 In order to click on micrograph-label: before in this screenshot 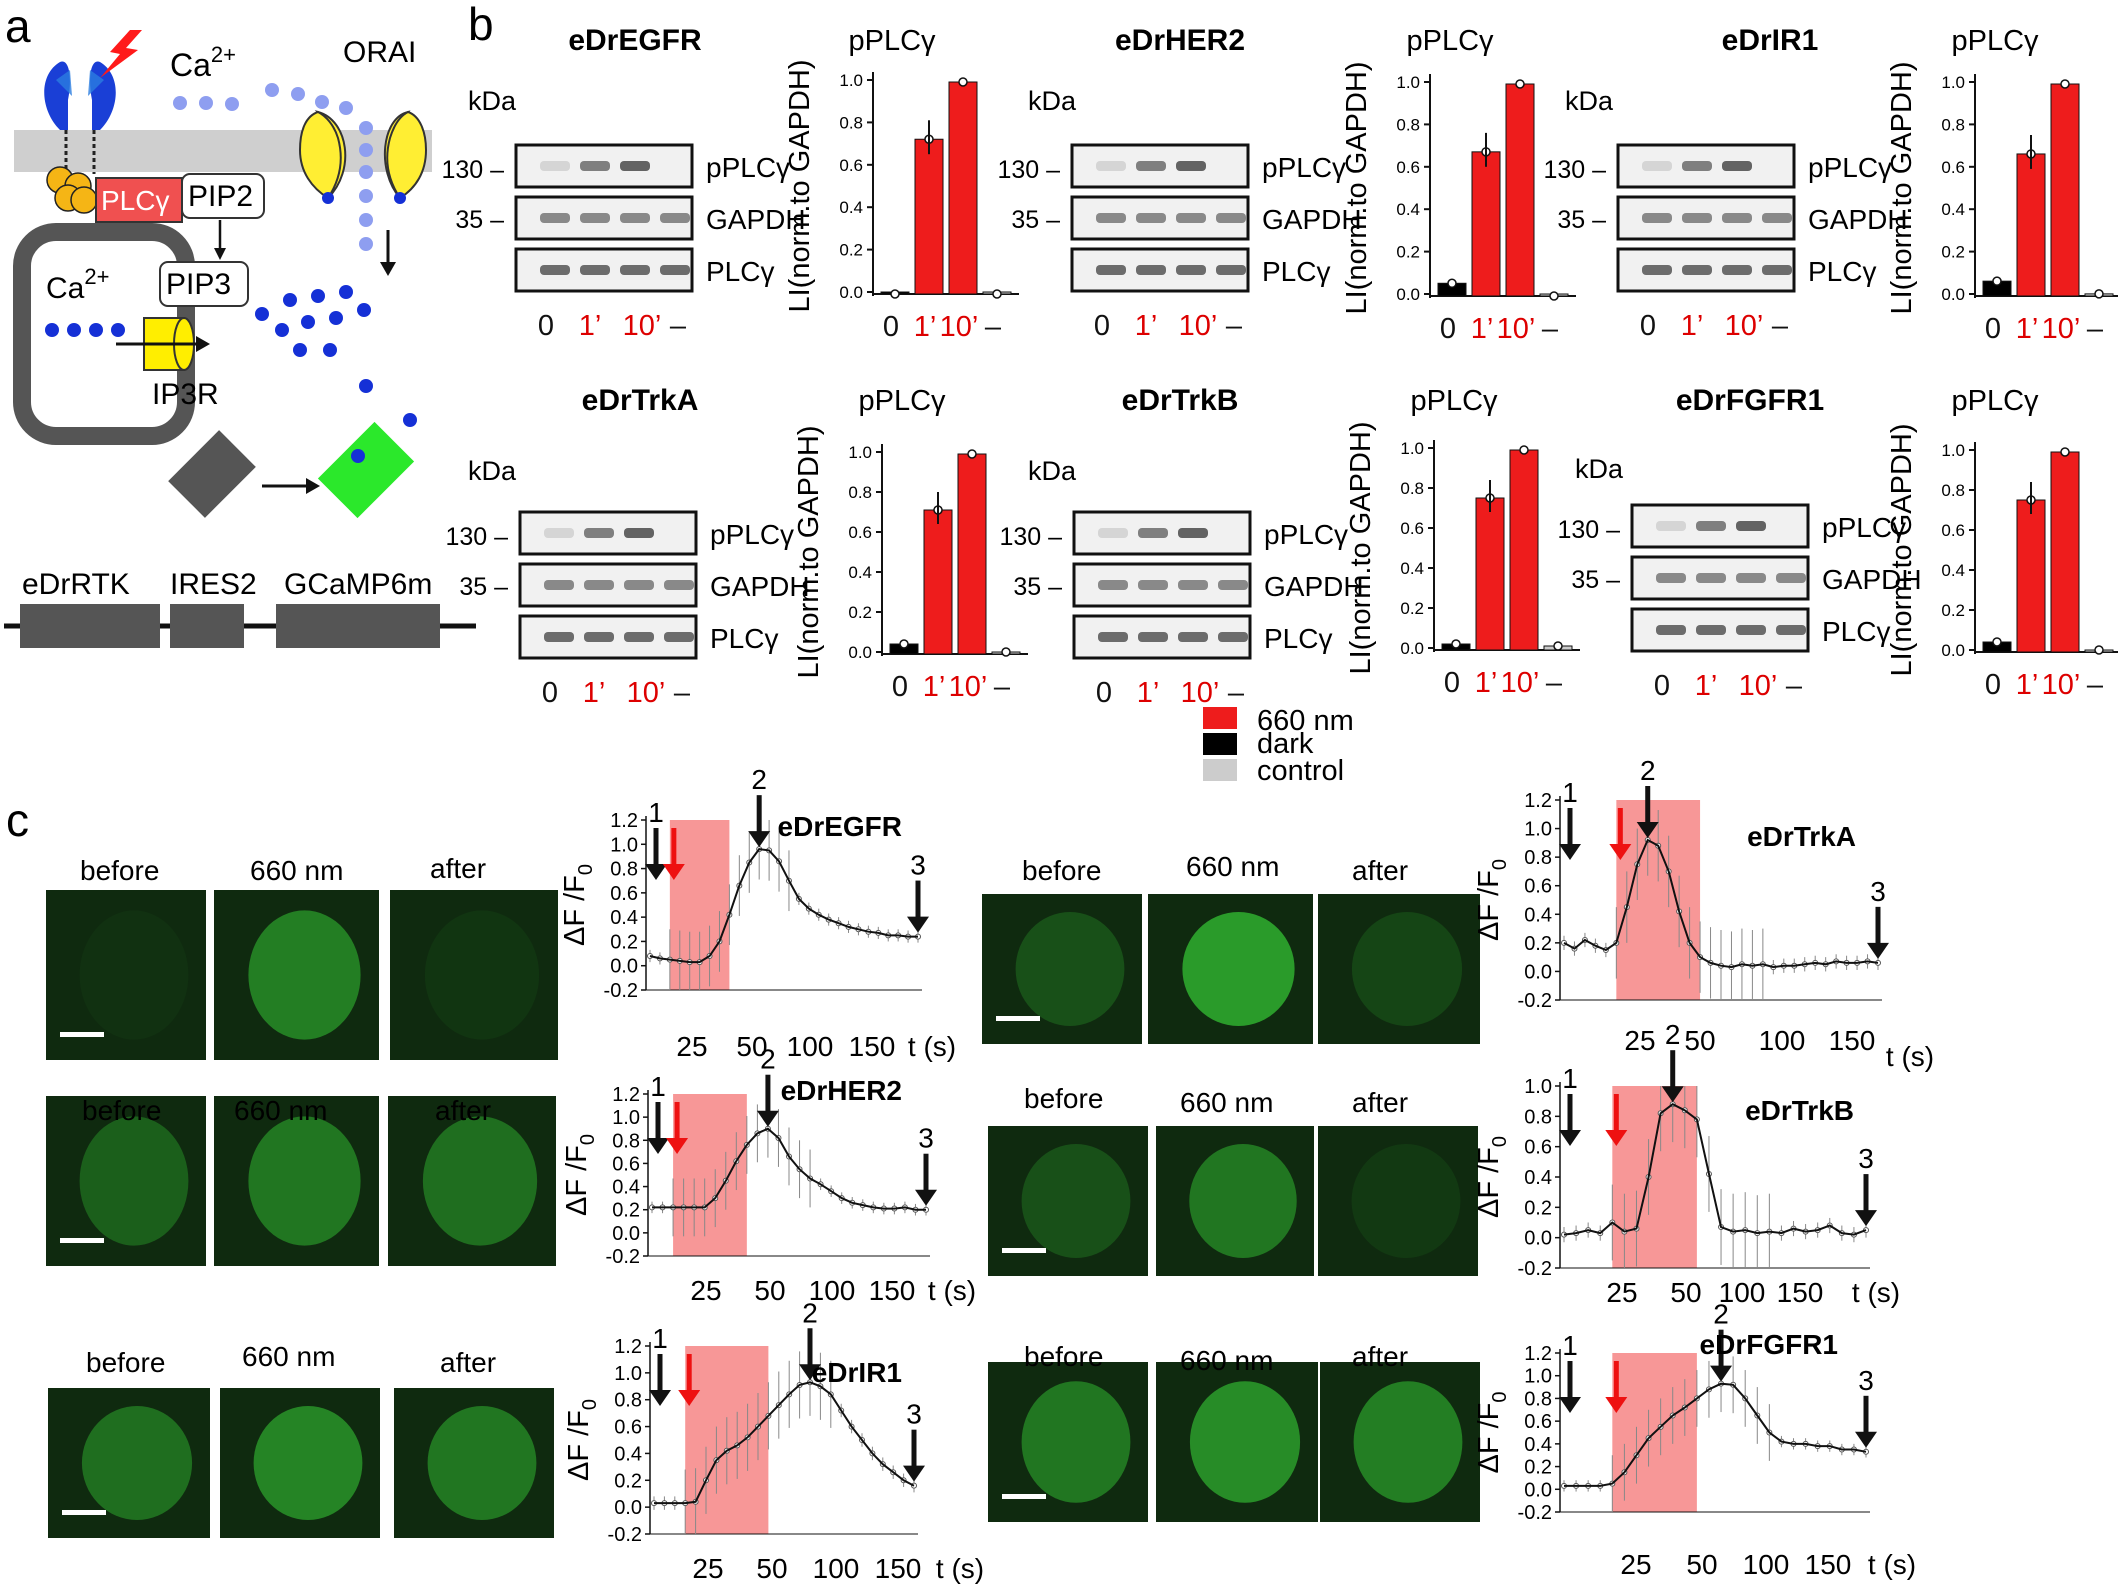, I will do `click(1063, 1356)`.